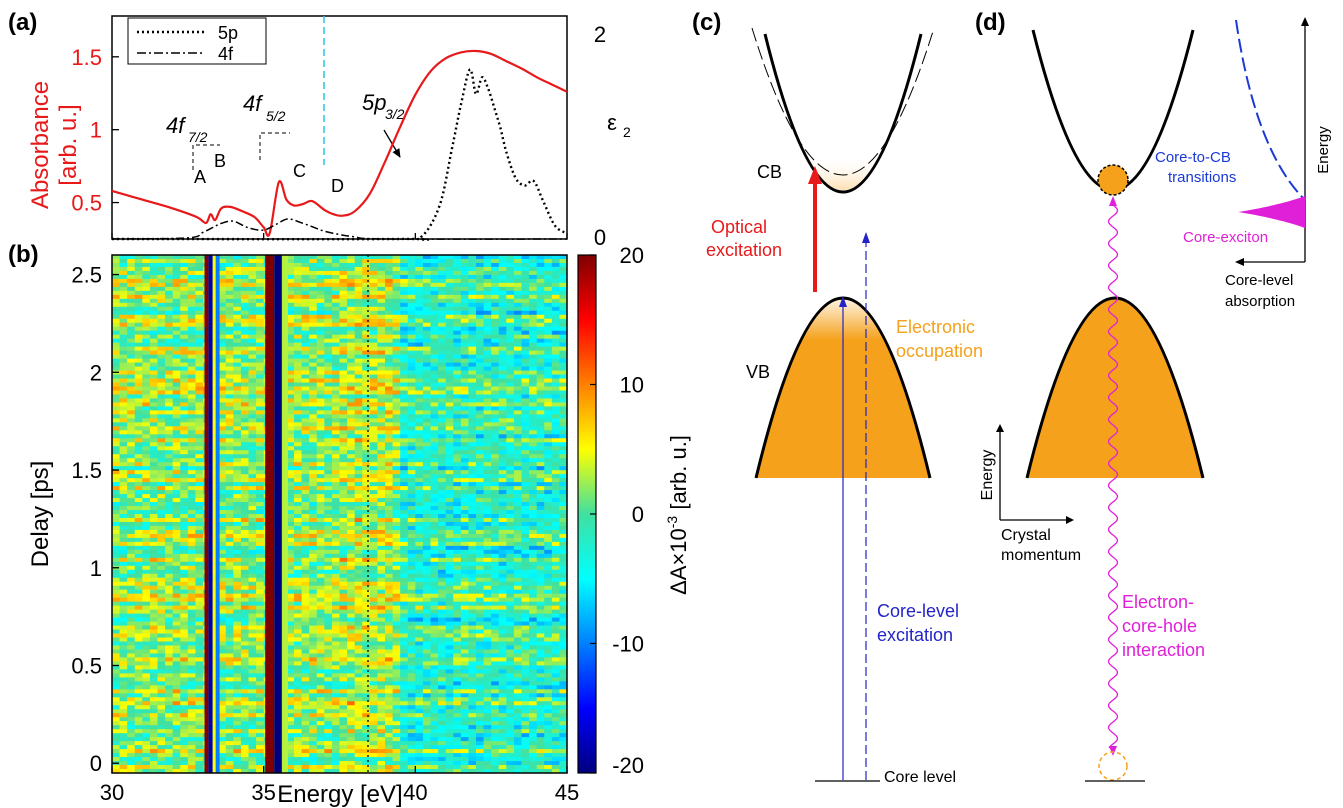  What do you see at coordinates (40, 514) in the screenshot?
I see `delay-ylabel: Delay [ps]` at bounding box center [40, 514].